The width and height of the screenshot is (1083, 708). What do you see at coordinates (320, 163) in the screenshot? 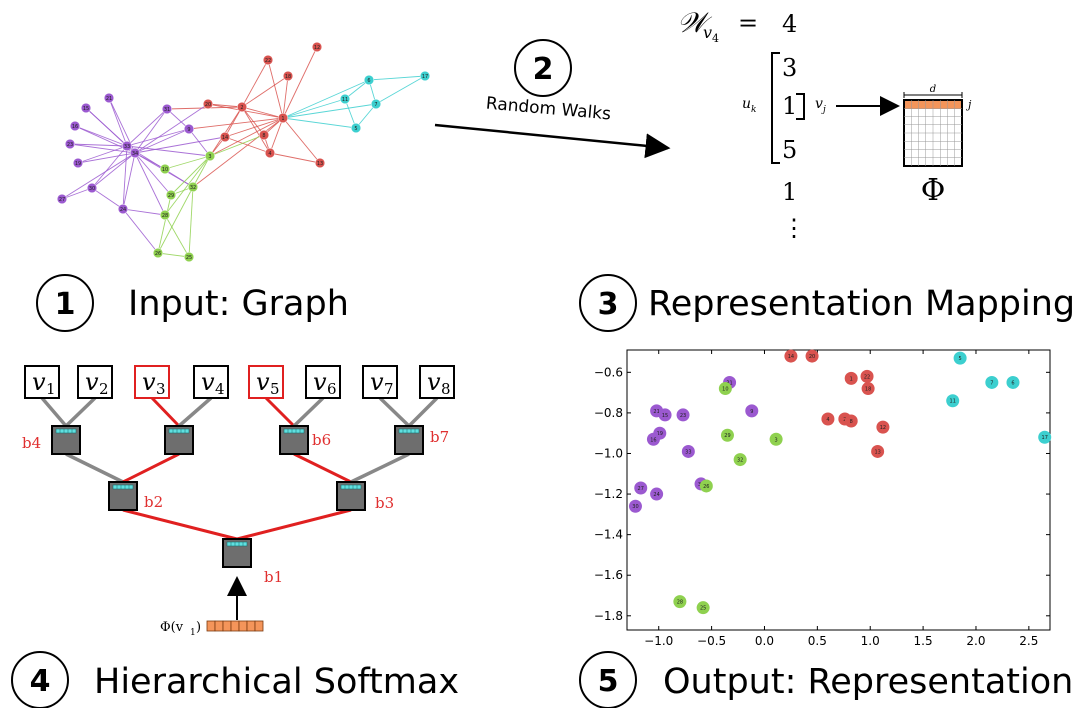
I see `graph-node: 13` at bounding box center [320, 163].